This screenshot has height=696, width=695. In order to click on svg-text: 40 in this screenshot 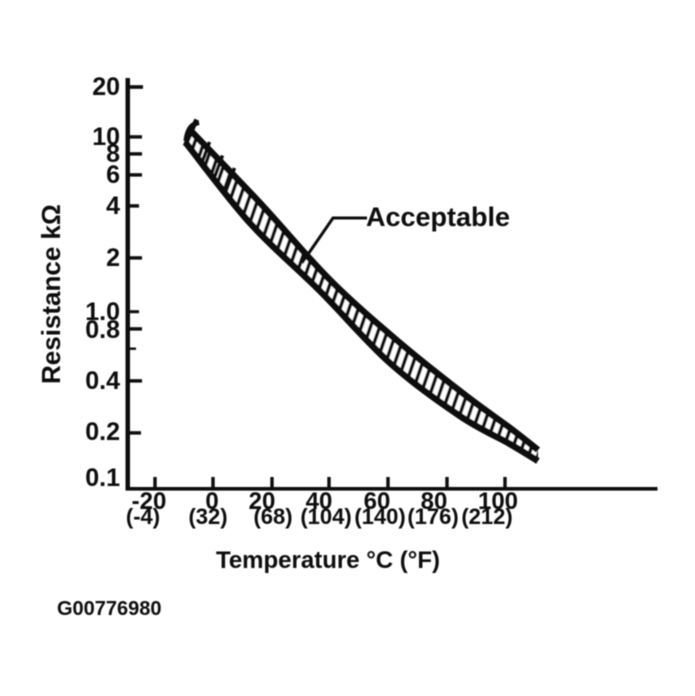, I will do `click(319, 501)`.